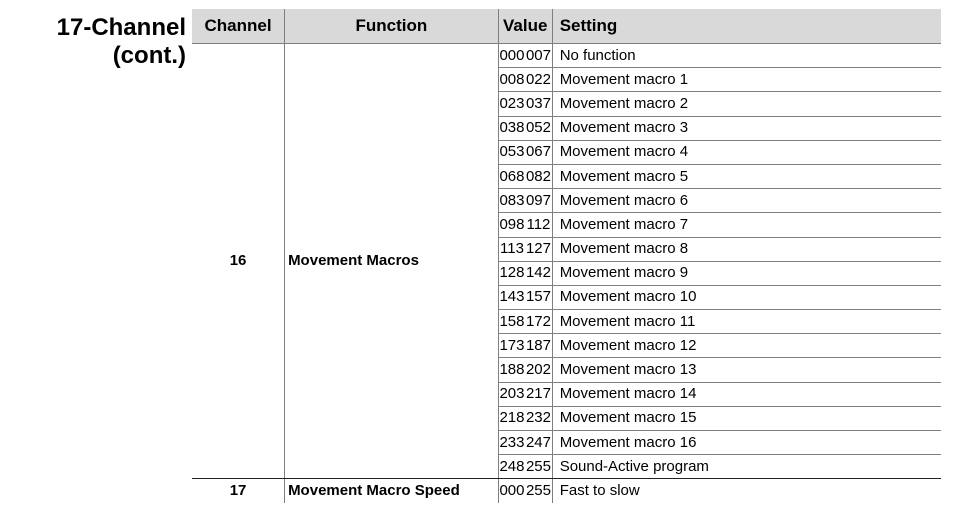  What do you see at coordinates (539, 104) in the screenshot?
I see `value-to-cell: 037` at bounding box center [539, 104].